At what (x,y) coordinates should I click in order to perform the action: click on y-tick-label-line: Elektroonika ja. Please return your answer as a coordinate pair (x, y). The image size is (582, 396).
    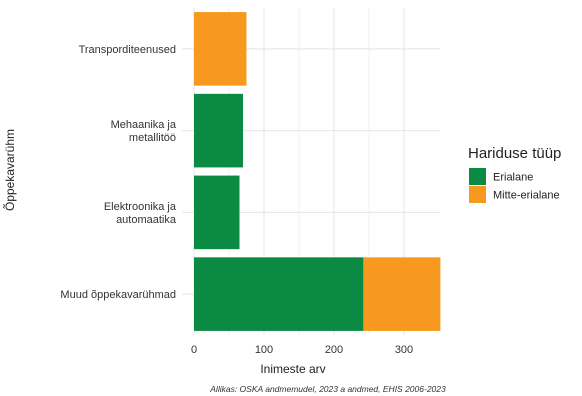
    Looking at the image, I should click on (140, 207).